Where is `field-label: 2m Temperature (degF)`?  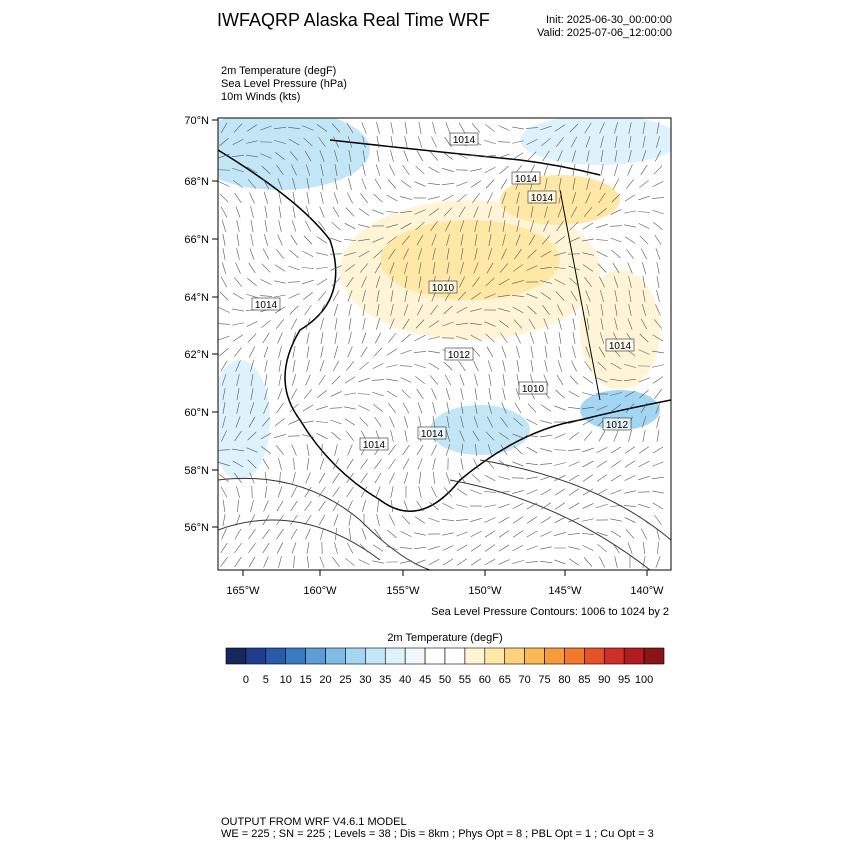
field-label: 2m Temperature (degF) is located at coordinates (278, 71).